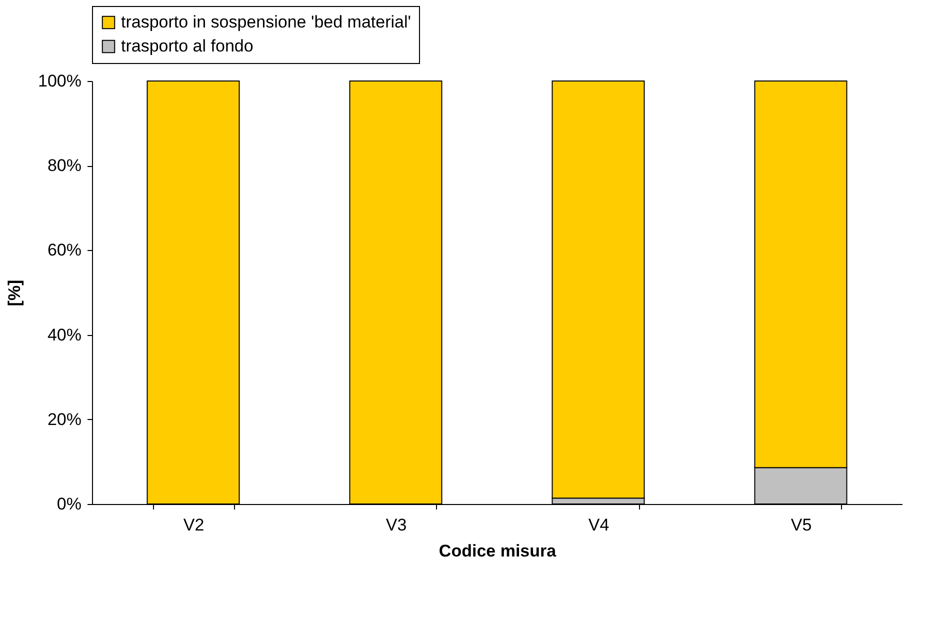 The height and width of the screenshot is (628, 947). I want to click on y-tick-label: 20%, so click(64, 419).